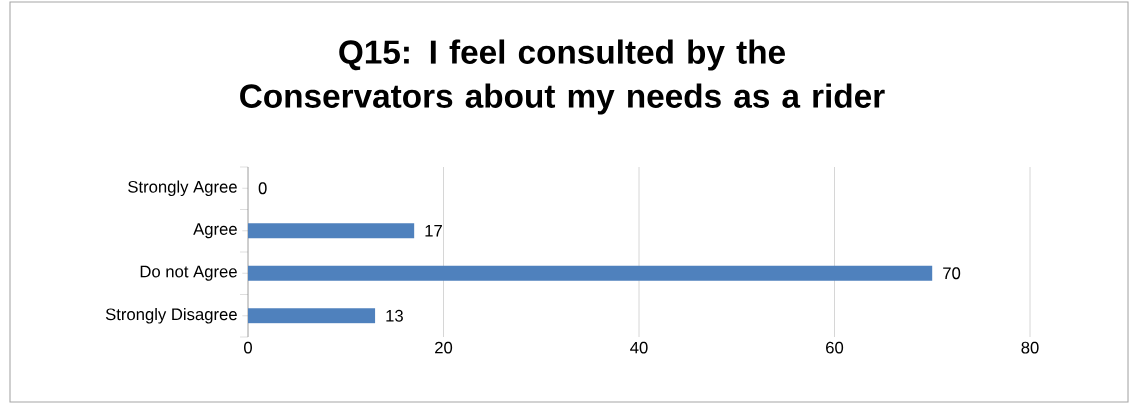  I want to click on y-tick-label: Do not Agree, so click(188, 273).